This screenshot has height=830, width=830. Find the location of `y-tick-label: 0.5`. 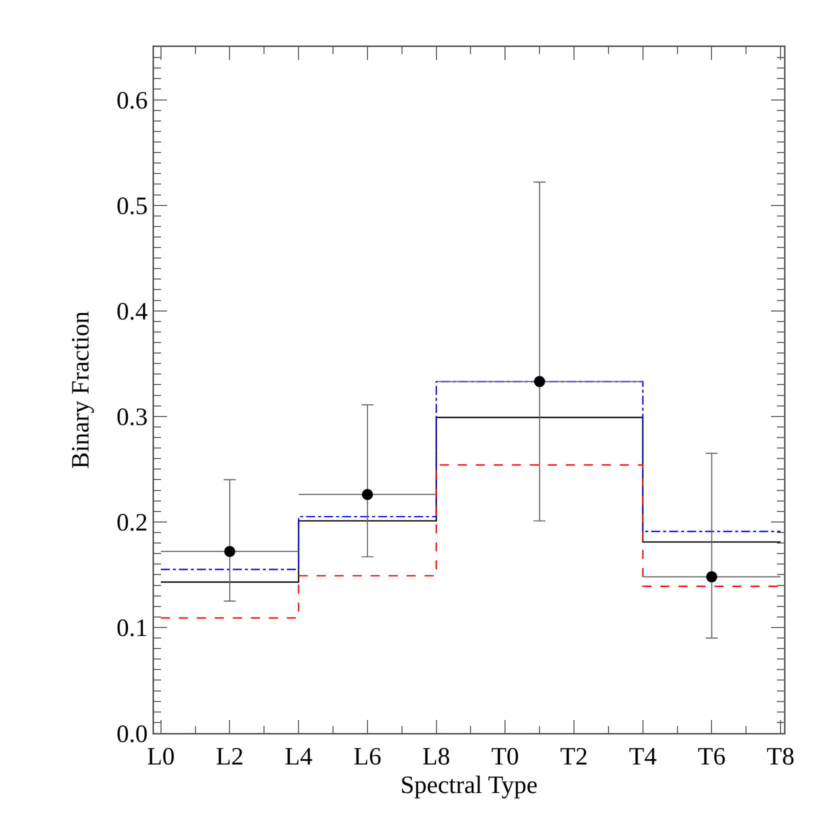

y-tick-label: 0.5 is located at coordinates (132, 206).